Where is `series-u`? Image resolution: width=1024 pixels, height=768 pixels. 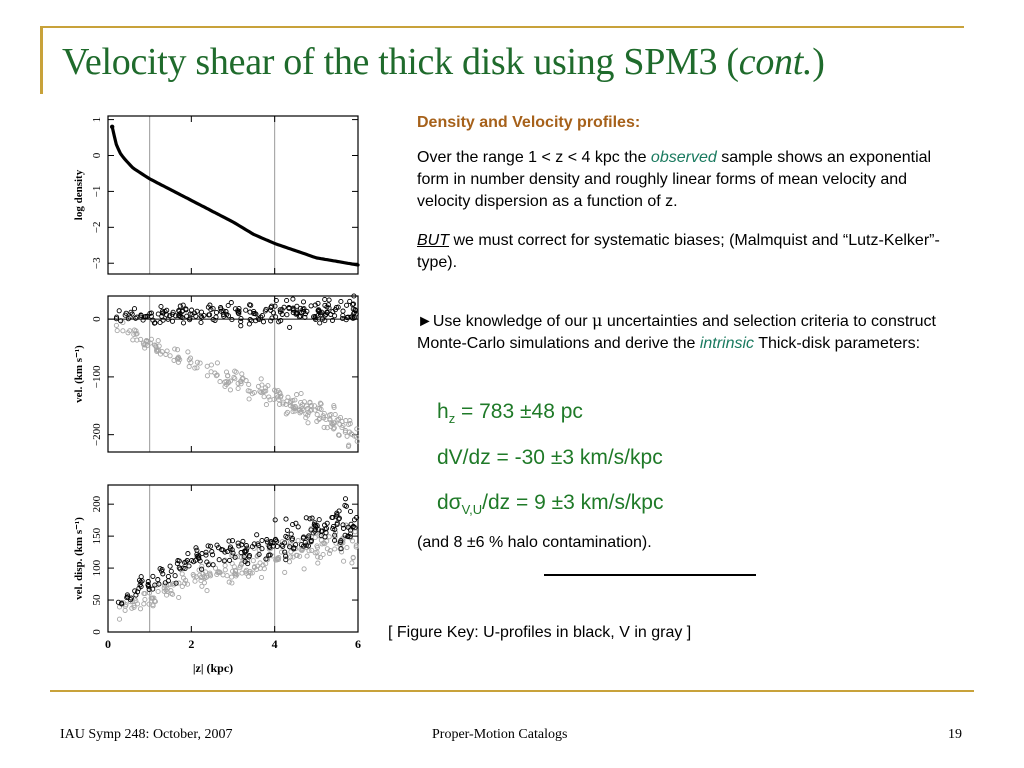 series-u is located at coordinates (236, 311).